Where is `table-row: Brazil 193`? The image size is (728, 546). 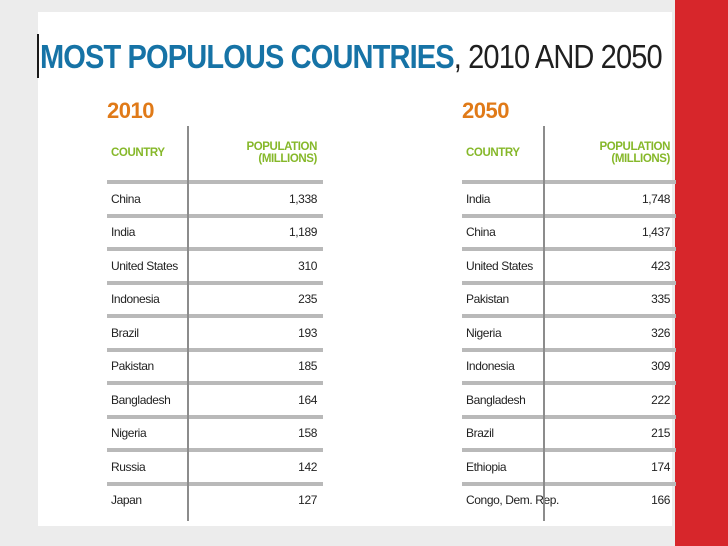
table-row: Brazil 193 is located at coordinates (215, 335).